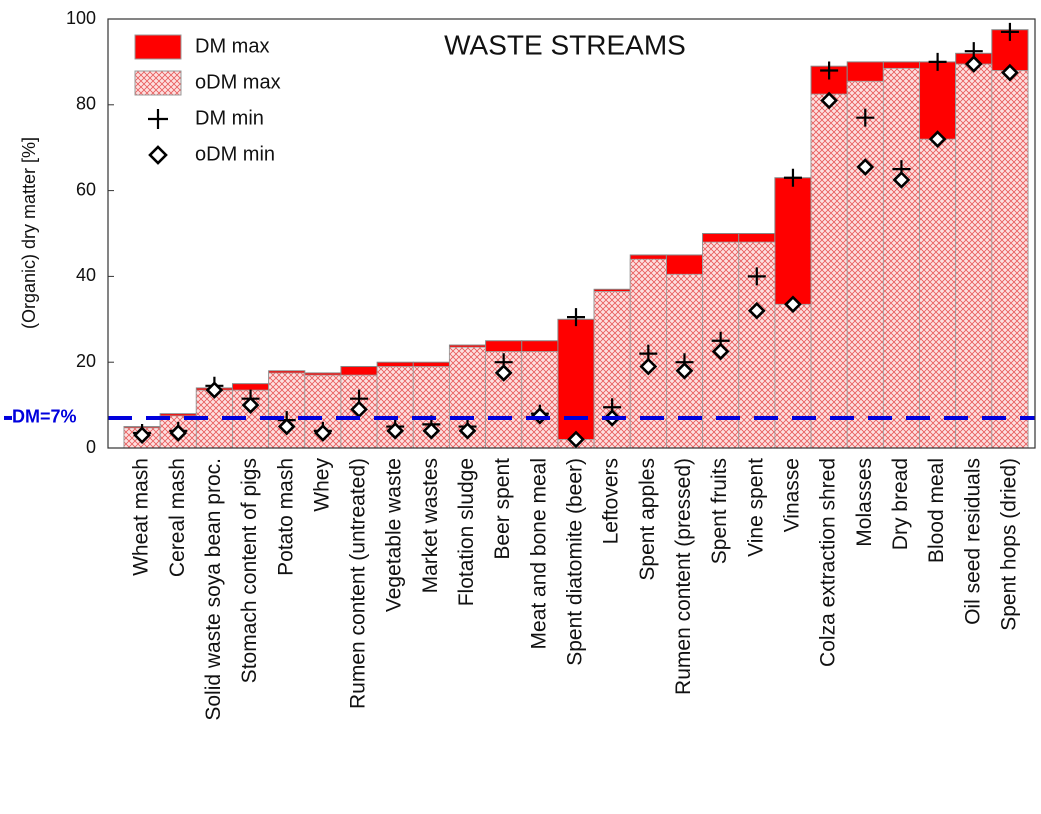 The image size is (1041, 814). I want to click on x-tick-label: Dry bread, so click(900, 504).